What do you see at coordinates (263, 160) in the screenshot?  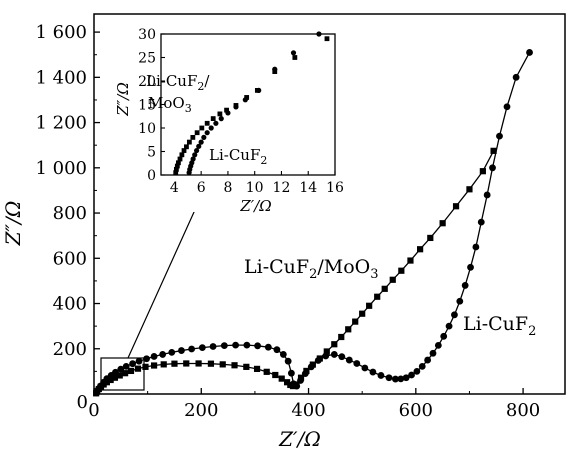 I see `iann2-sub: 2` at bounding box center [263, 160].